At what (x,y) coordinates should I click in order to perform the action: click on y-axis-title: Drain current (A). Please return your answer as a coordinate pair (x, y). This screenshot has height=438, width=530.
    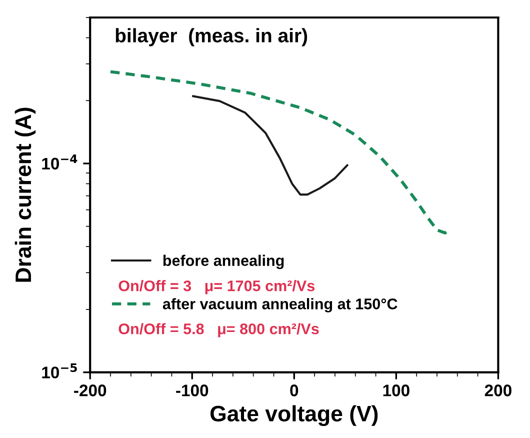
    Looking at the image, I should click on (25, 195).